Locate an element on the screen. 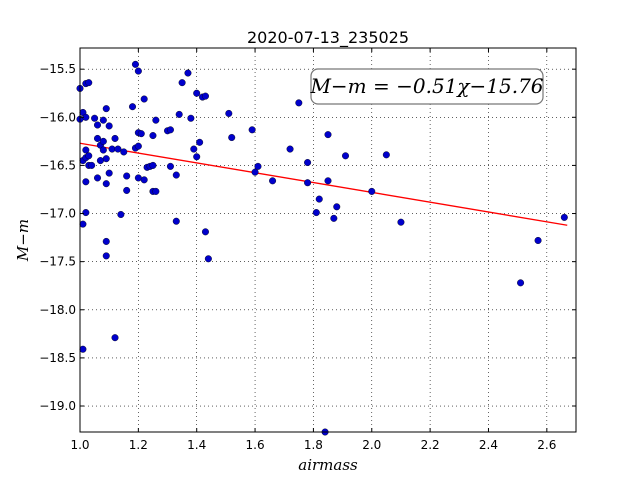  fit-line is located at coordinates (323, 184).